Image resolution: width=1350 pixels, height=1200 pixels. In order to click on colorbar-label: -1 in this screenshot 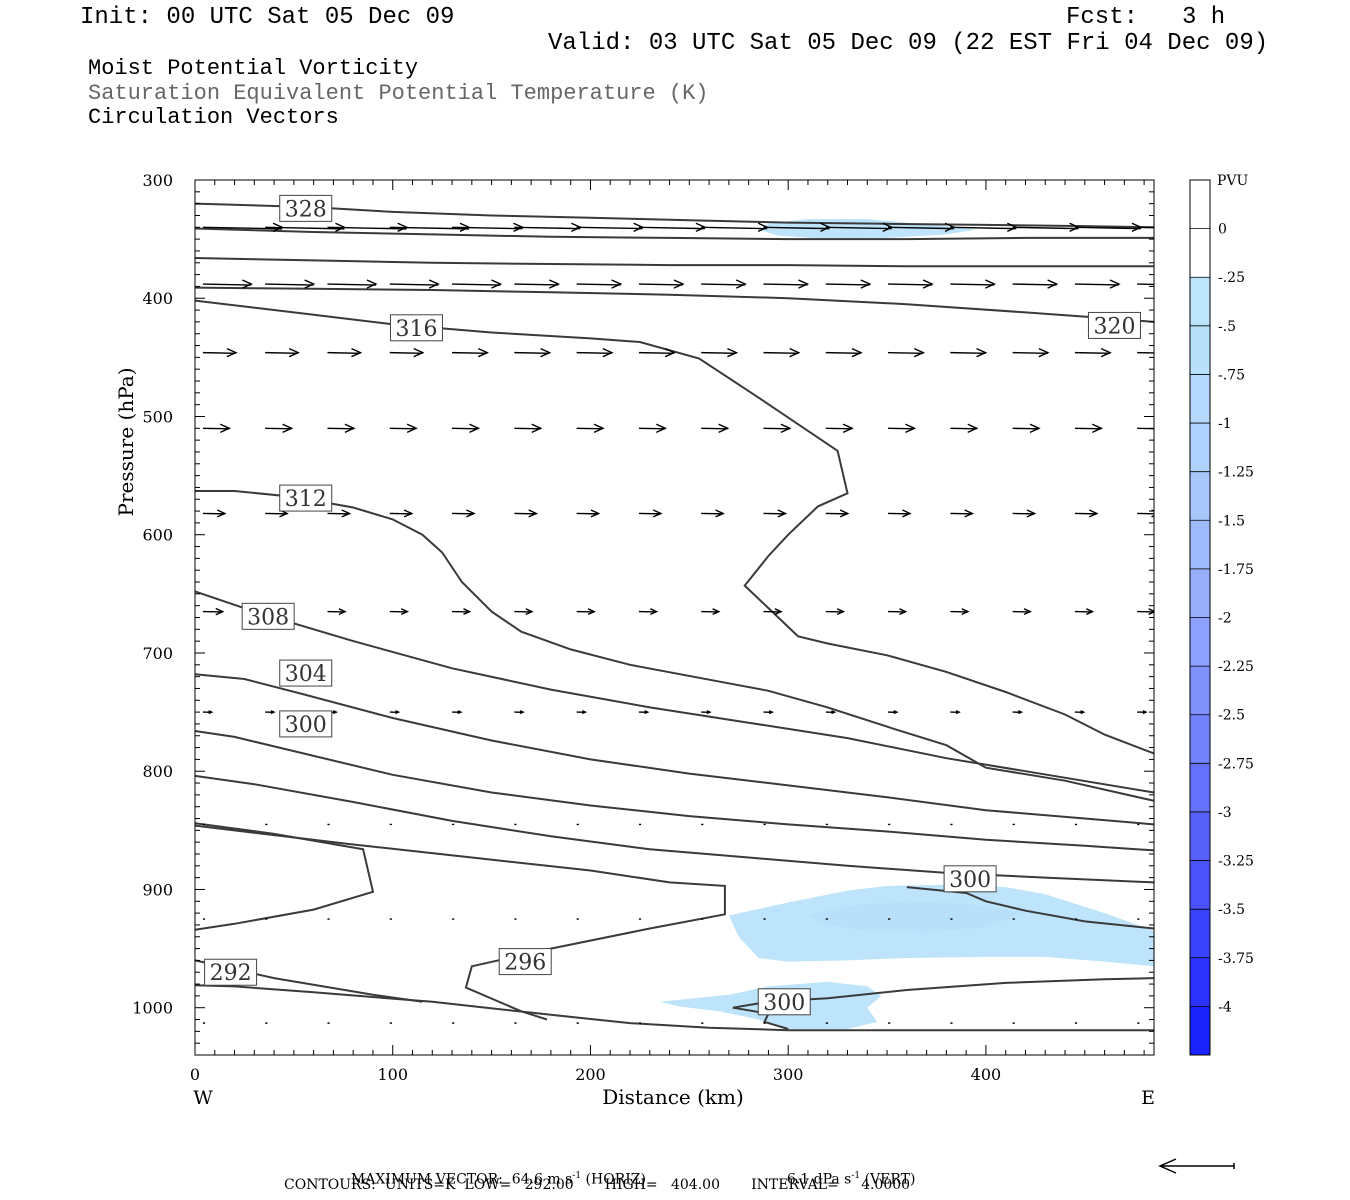, I will do `click(1225, 424)`.